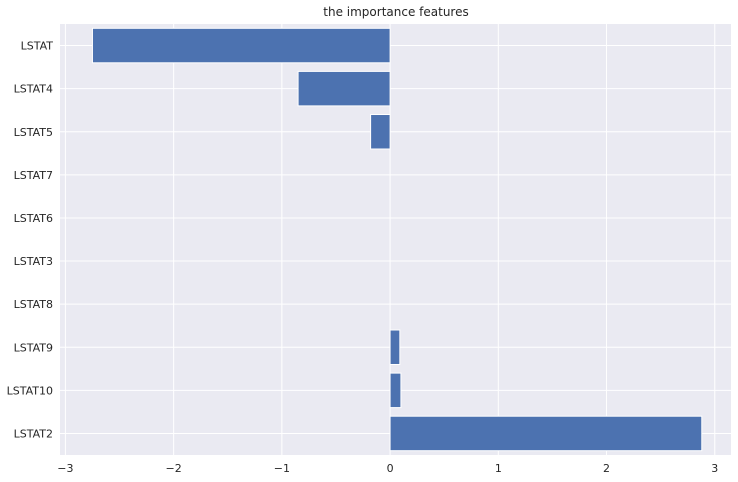 Image resolution: width=738 pixels, height=482 pixels. I want to click on x-tick-label: −2, so click(174, 468).